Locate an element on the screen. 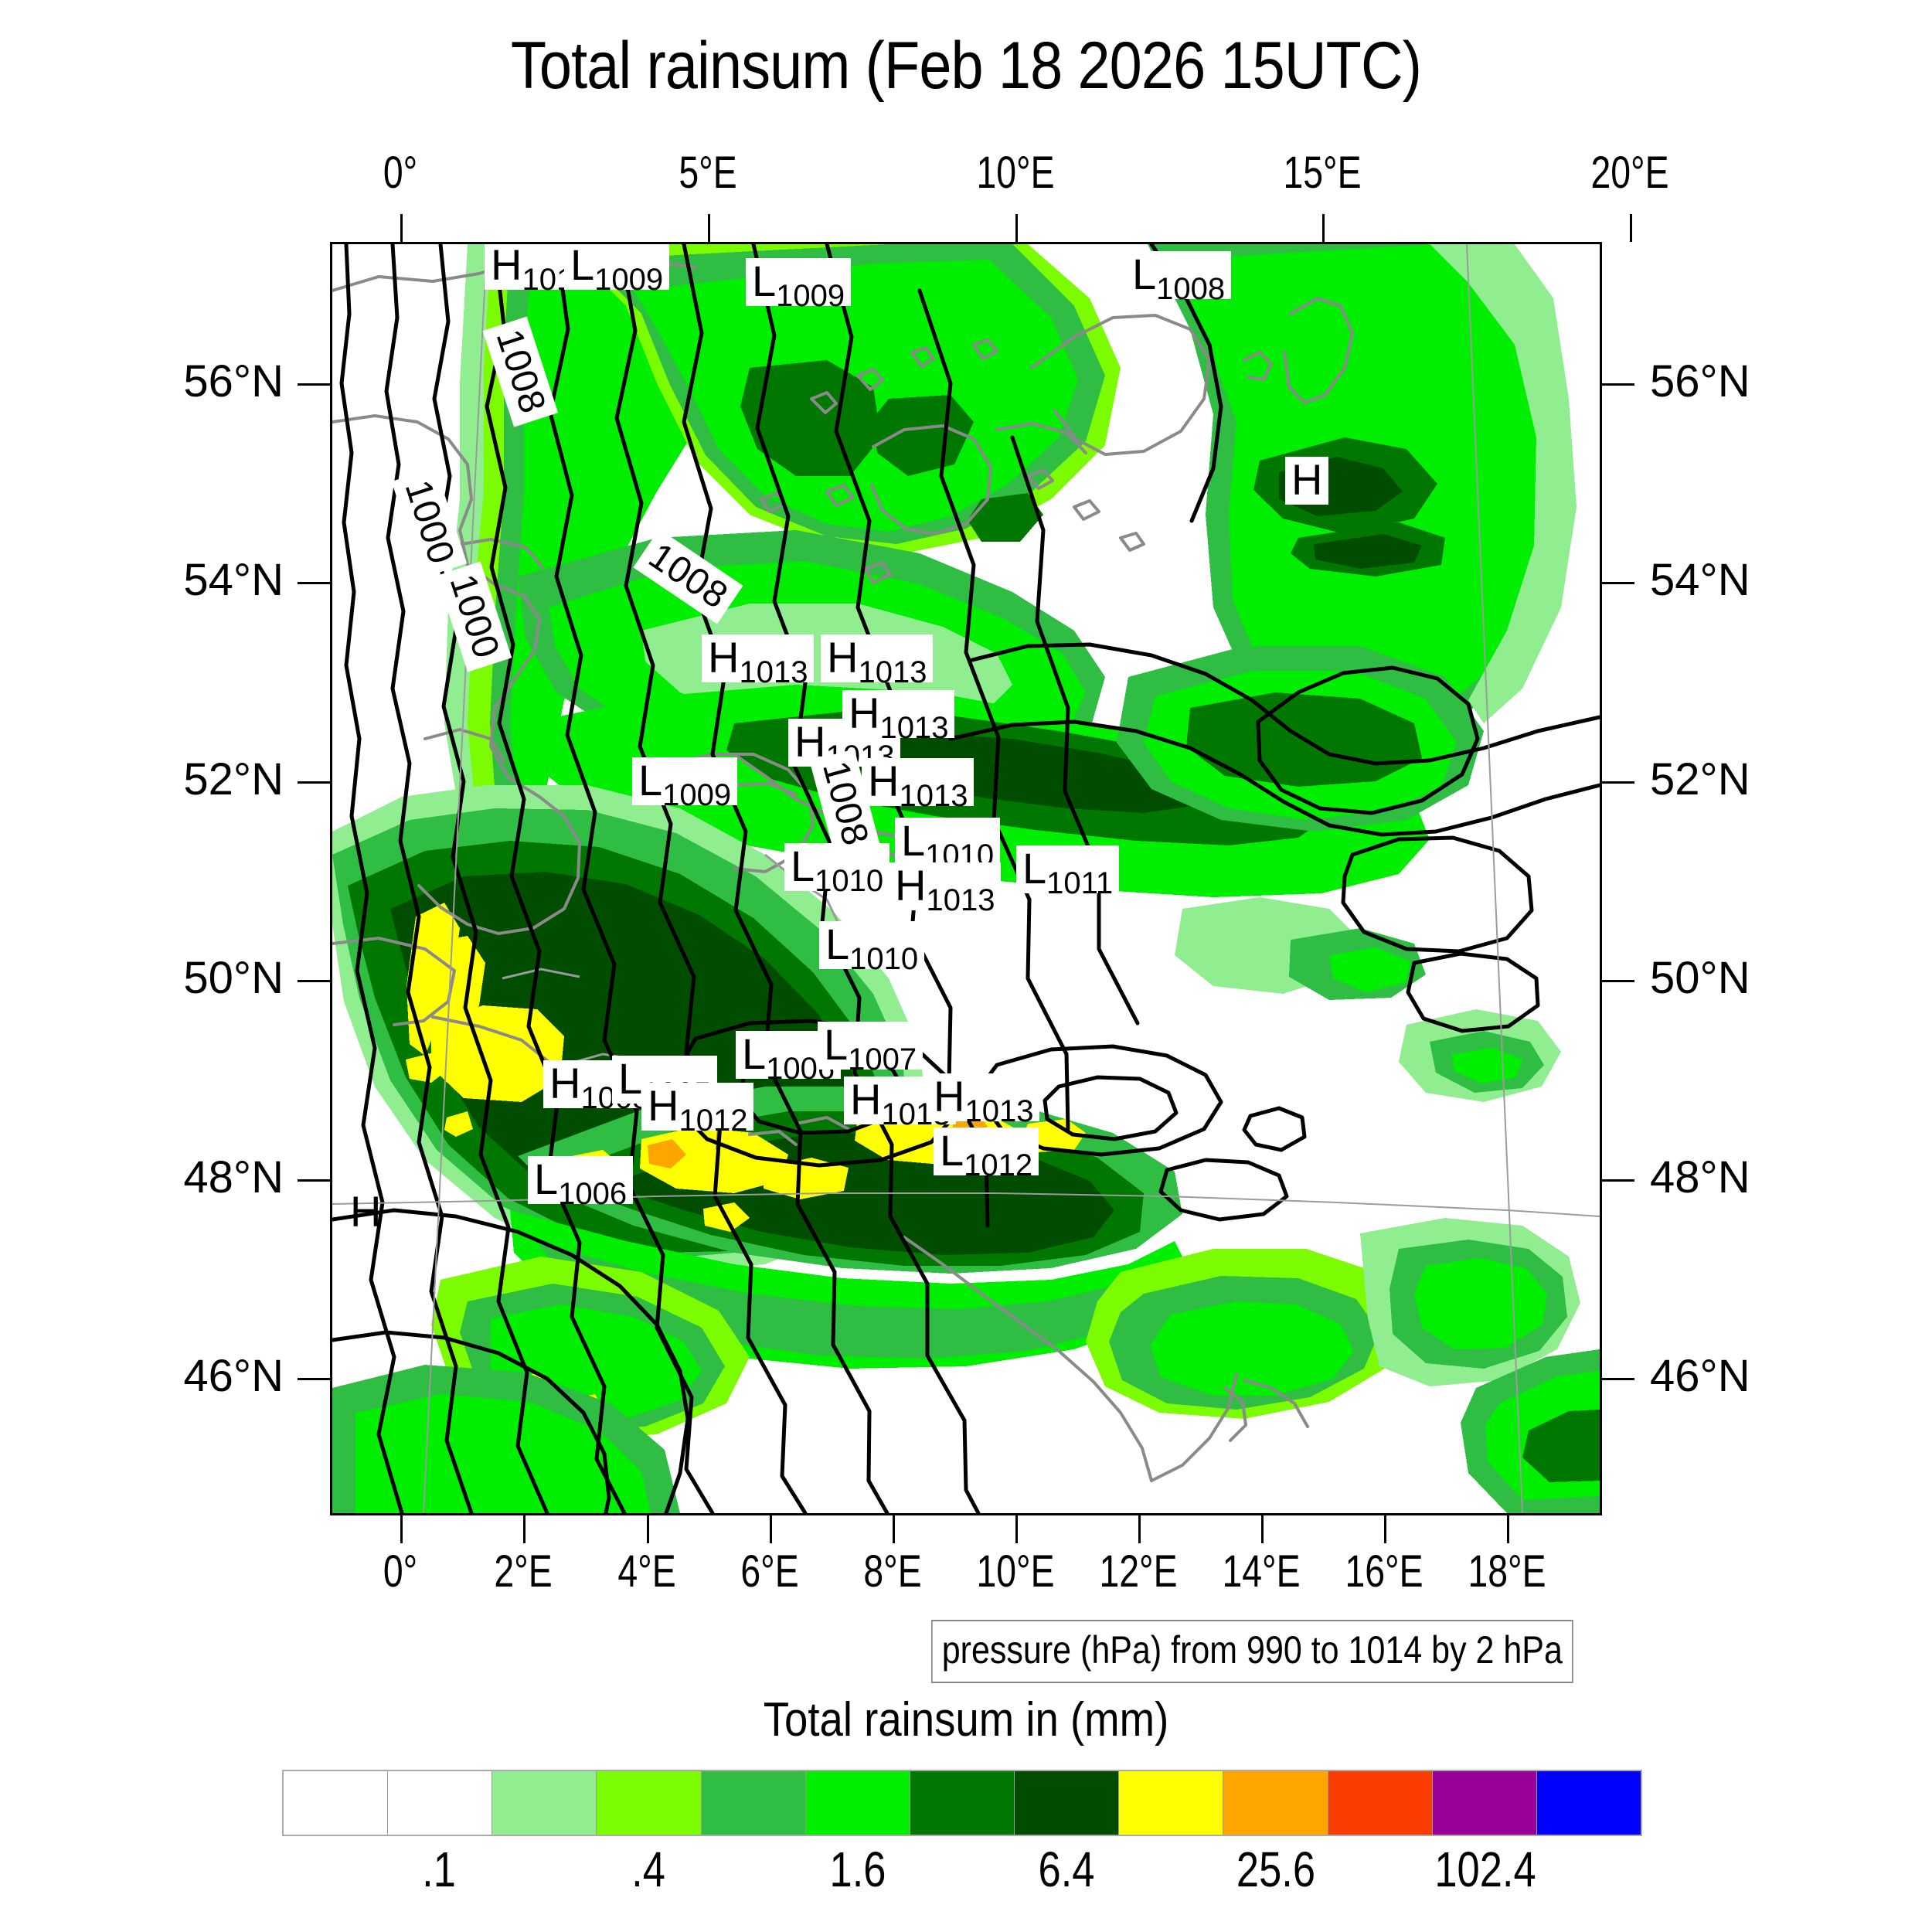  pressure-marker-l-2: L1009 is located at coordinates (799, 284).